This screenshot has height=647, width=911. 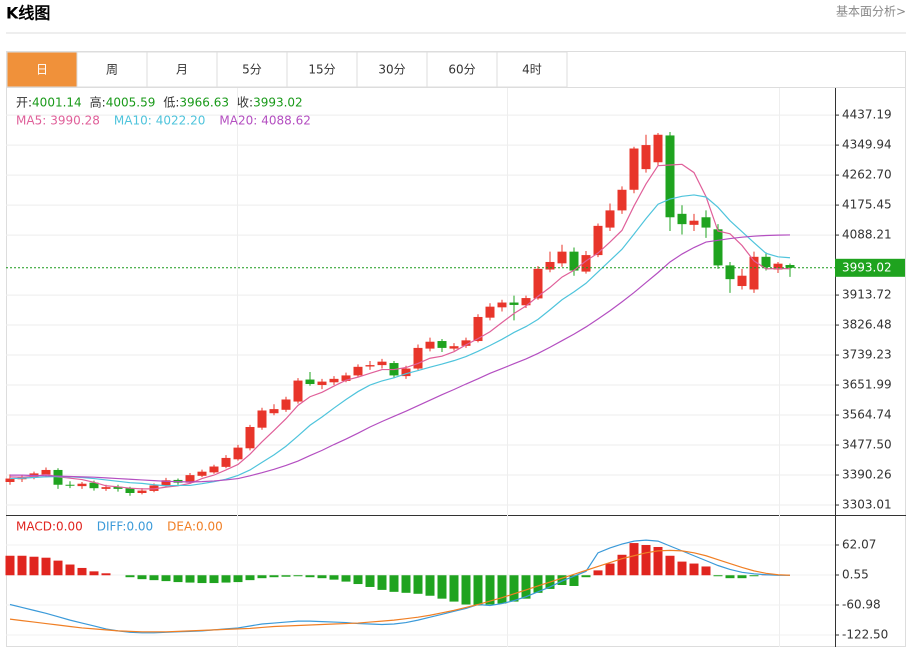 What do you see at coordinates (181, 527) in the screenshot?
I see `legend-name: DEA:` at bounding box center [181, 527].